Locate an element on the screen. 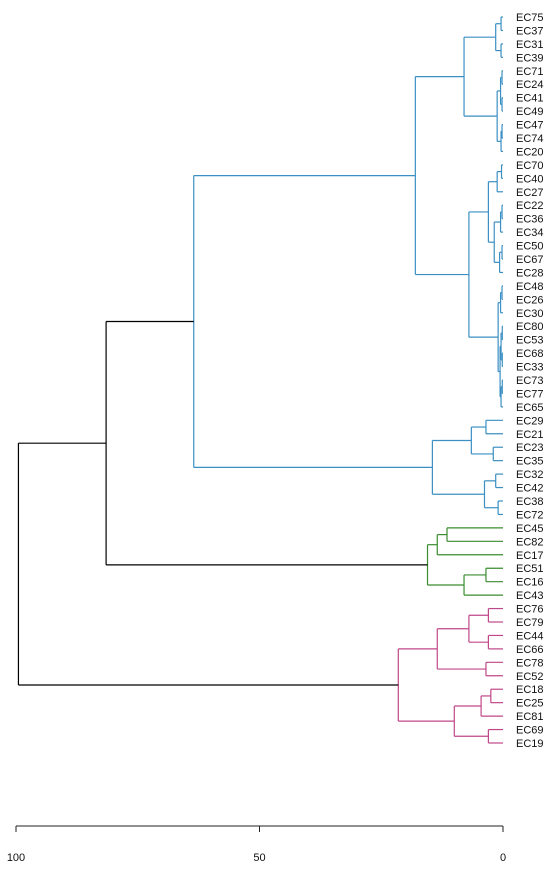 The width and height of the screenshot is (550, 871). leaf-label: EC69 is located at coordinates (530, 731).